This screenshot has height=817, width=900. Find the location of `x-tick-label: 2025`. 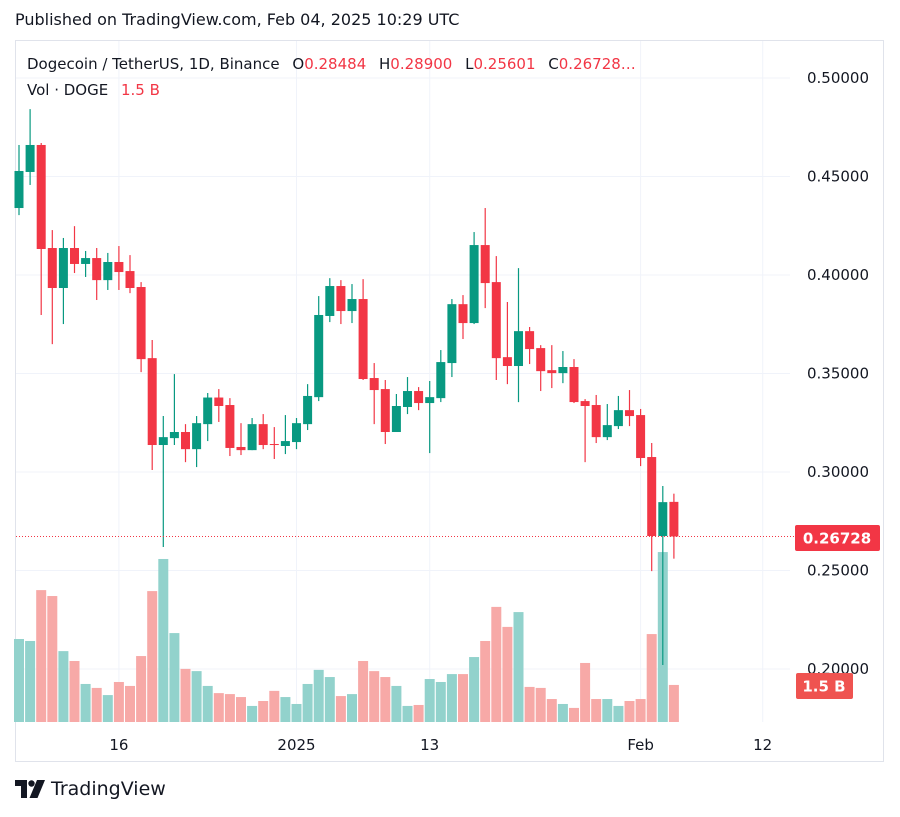

x-tick-label: 2025 is located at coordinates (296, 745).